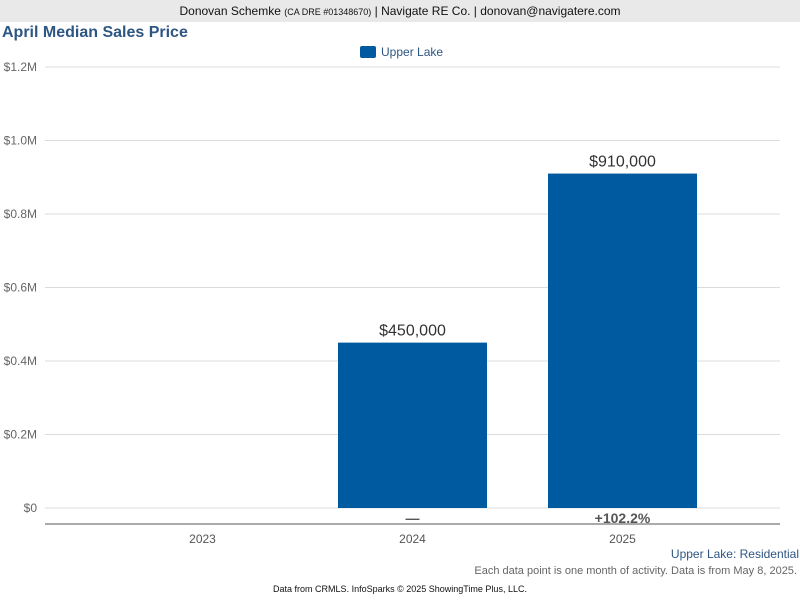 The image size is (800, 600). I want to click on y-tick-label: $1.2M, so click(20, 67).